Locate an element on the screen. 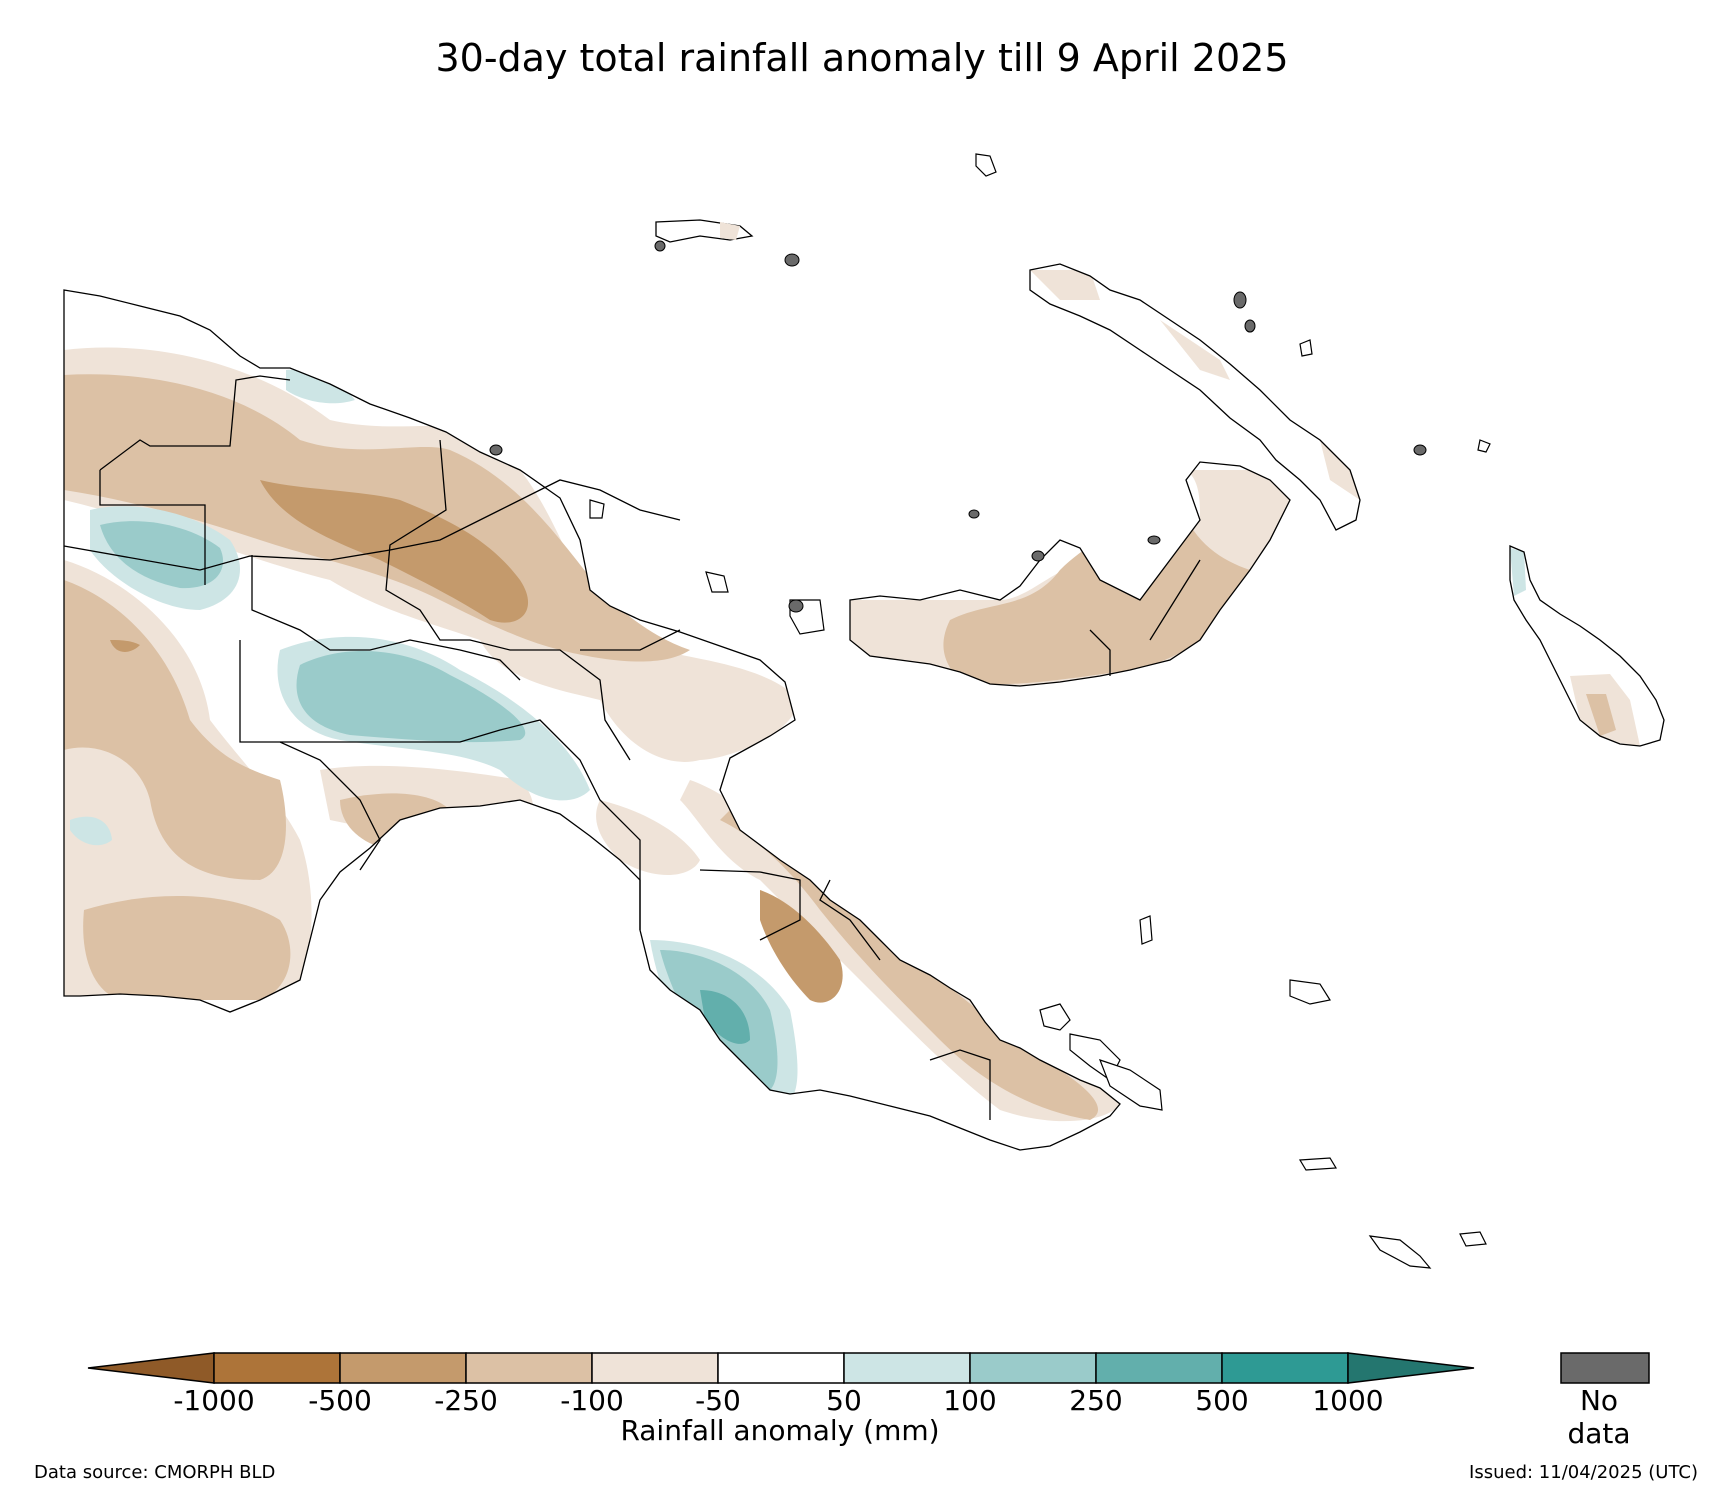  colorbar-tick-label: -250 is located at coordinates (466, 1400).